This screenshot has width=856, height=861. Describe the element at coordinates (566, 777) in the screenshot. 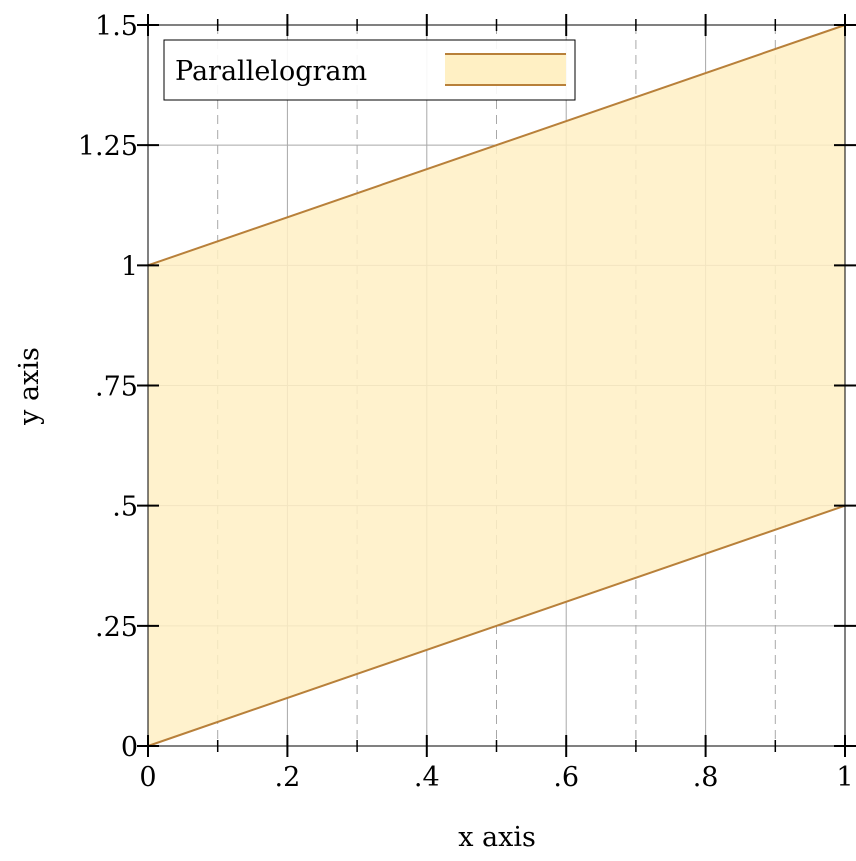

I see `x-tick-label: .6` at that location.